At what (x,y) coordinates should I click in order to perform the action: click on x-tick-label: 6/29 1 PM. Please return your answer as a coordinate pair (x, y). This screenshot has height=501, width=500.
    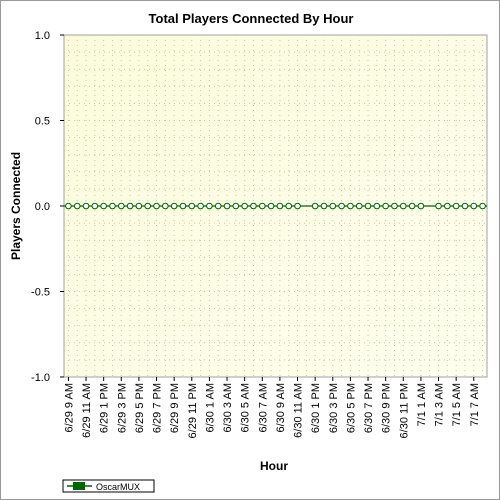
    Looking at the image, I should click on (105, 408).